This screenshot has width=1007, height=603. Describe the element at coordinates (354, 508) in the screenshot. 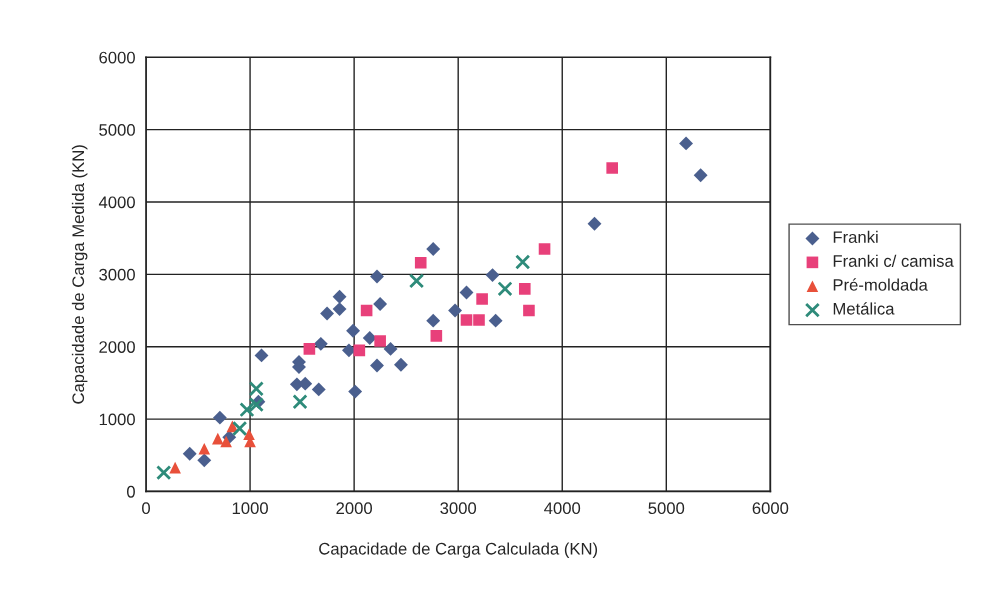

I see `x-tick-label: 2000` at that location.